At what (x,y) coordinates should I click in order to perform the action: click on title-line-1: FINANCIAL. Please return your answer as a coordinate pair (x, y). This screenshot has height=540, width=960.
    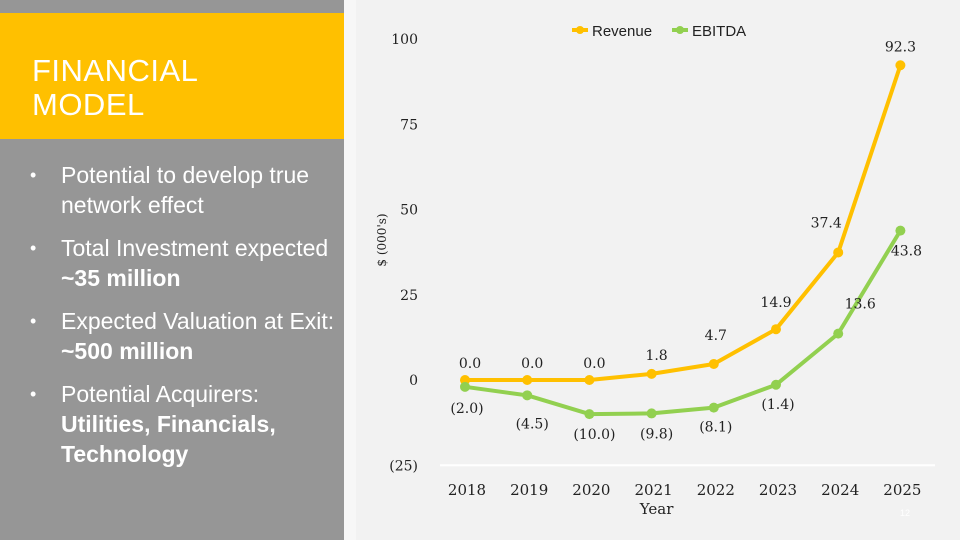
    Looking at the image, I should click on (115, 70).